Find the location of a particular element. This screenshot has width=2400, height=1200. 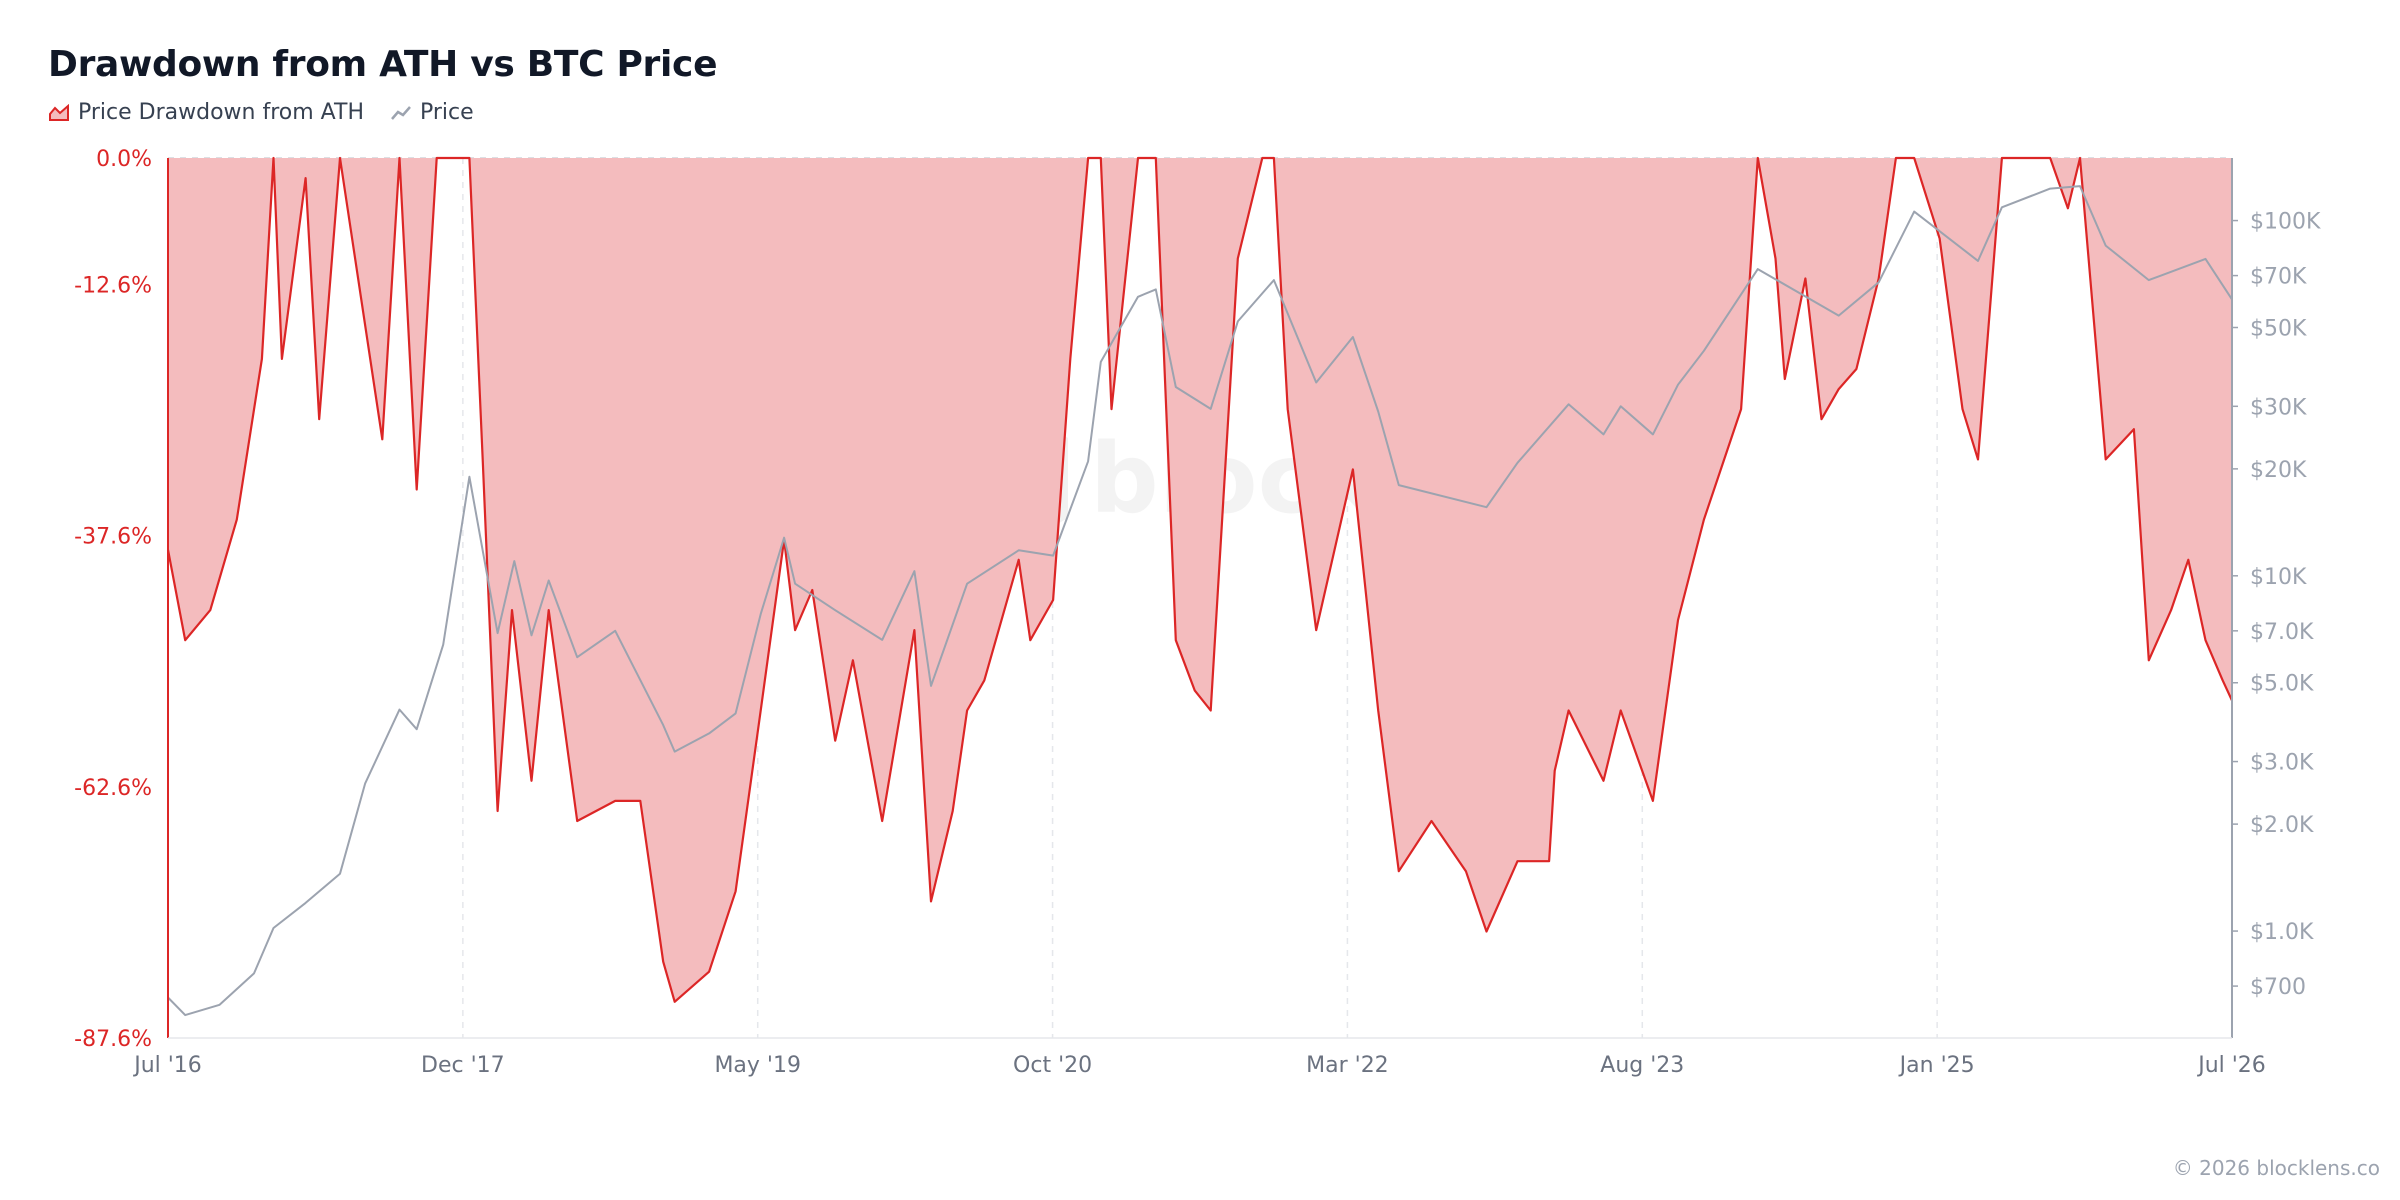

x-tick-label: Jul '16 is located at coordinates (167, 1065).